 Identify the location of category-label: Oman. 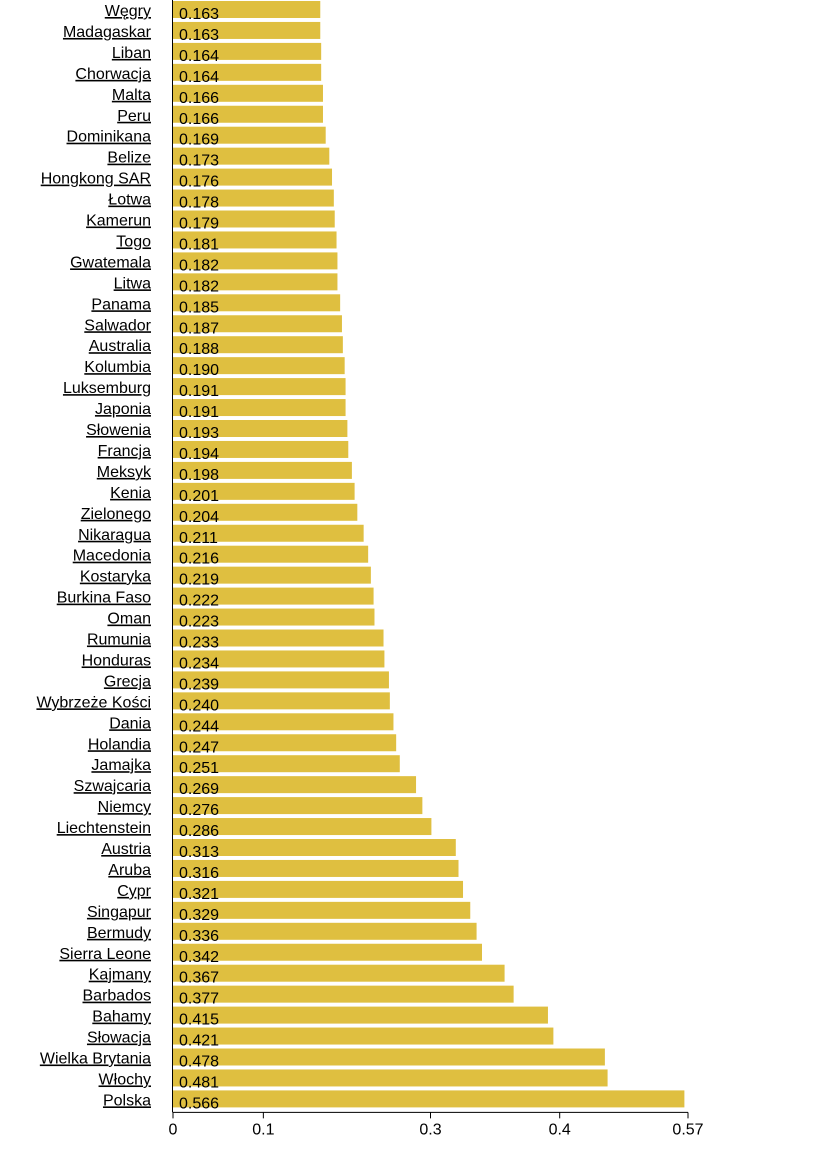
(129, 619).